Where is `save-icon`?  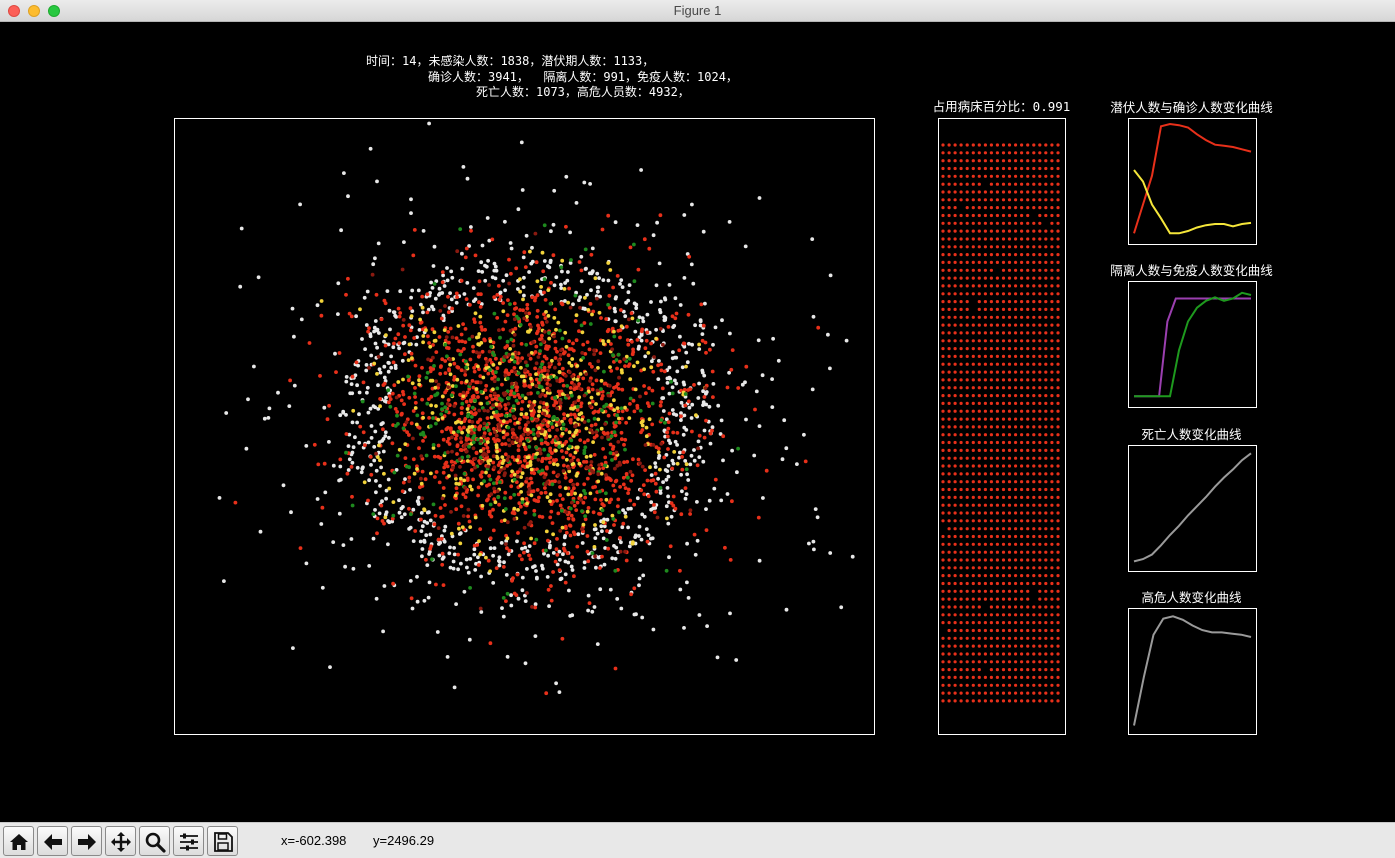 save-icon is located at coordinates (223, 842).